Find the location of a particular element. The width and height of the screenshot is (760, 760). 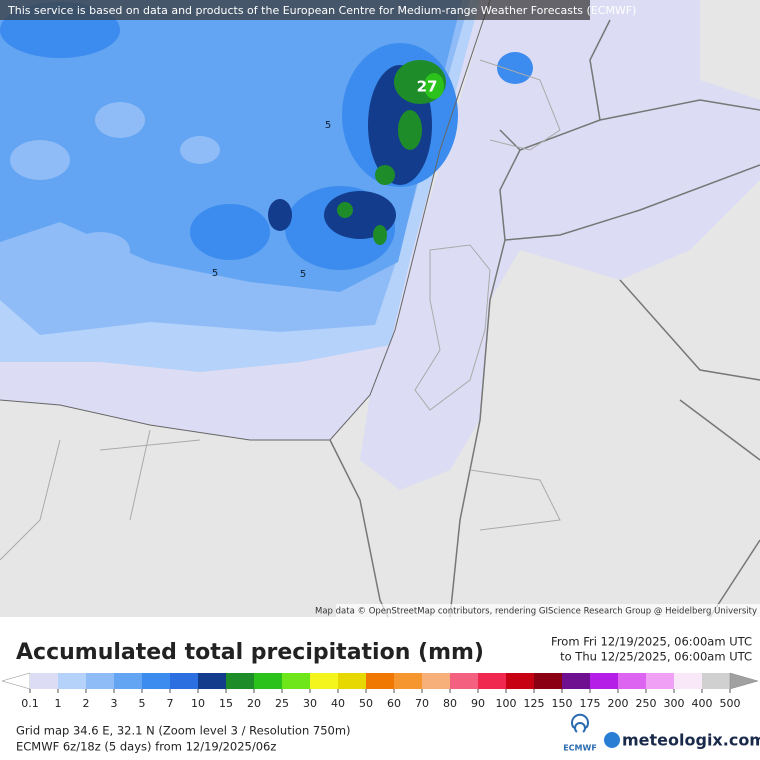

road is located at coordinates (100, 495).